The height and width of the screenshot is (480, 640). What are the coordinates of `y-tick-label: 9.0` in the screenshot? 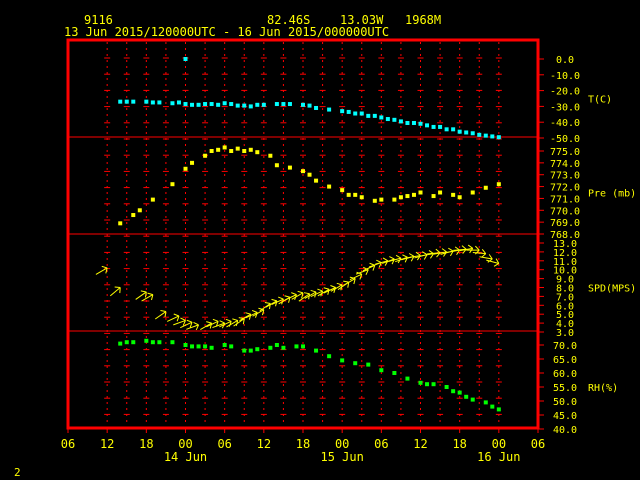 It's located at (565, 280).